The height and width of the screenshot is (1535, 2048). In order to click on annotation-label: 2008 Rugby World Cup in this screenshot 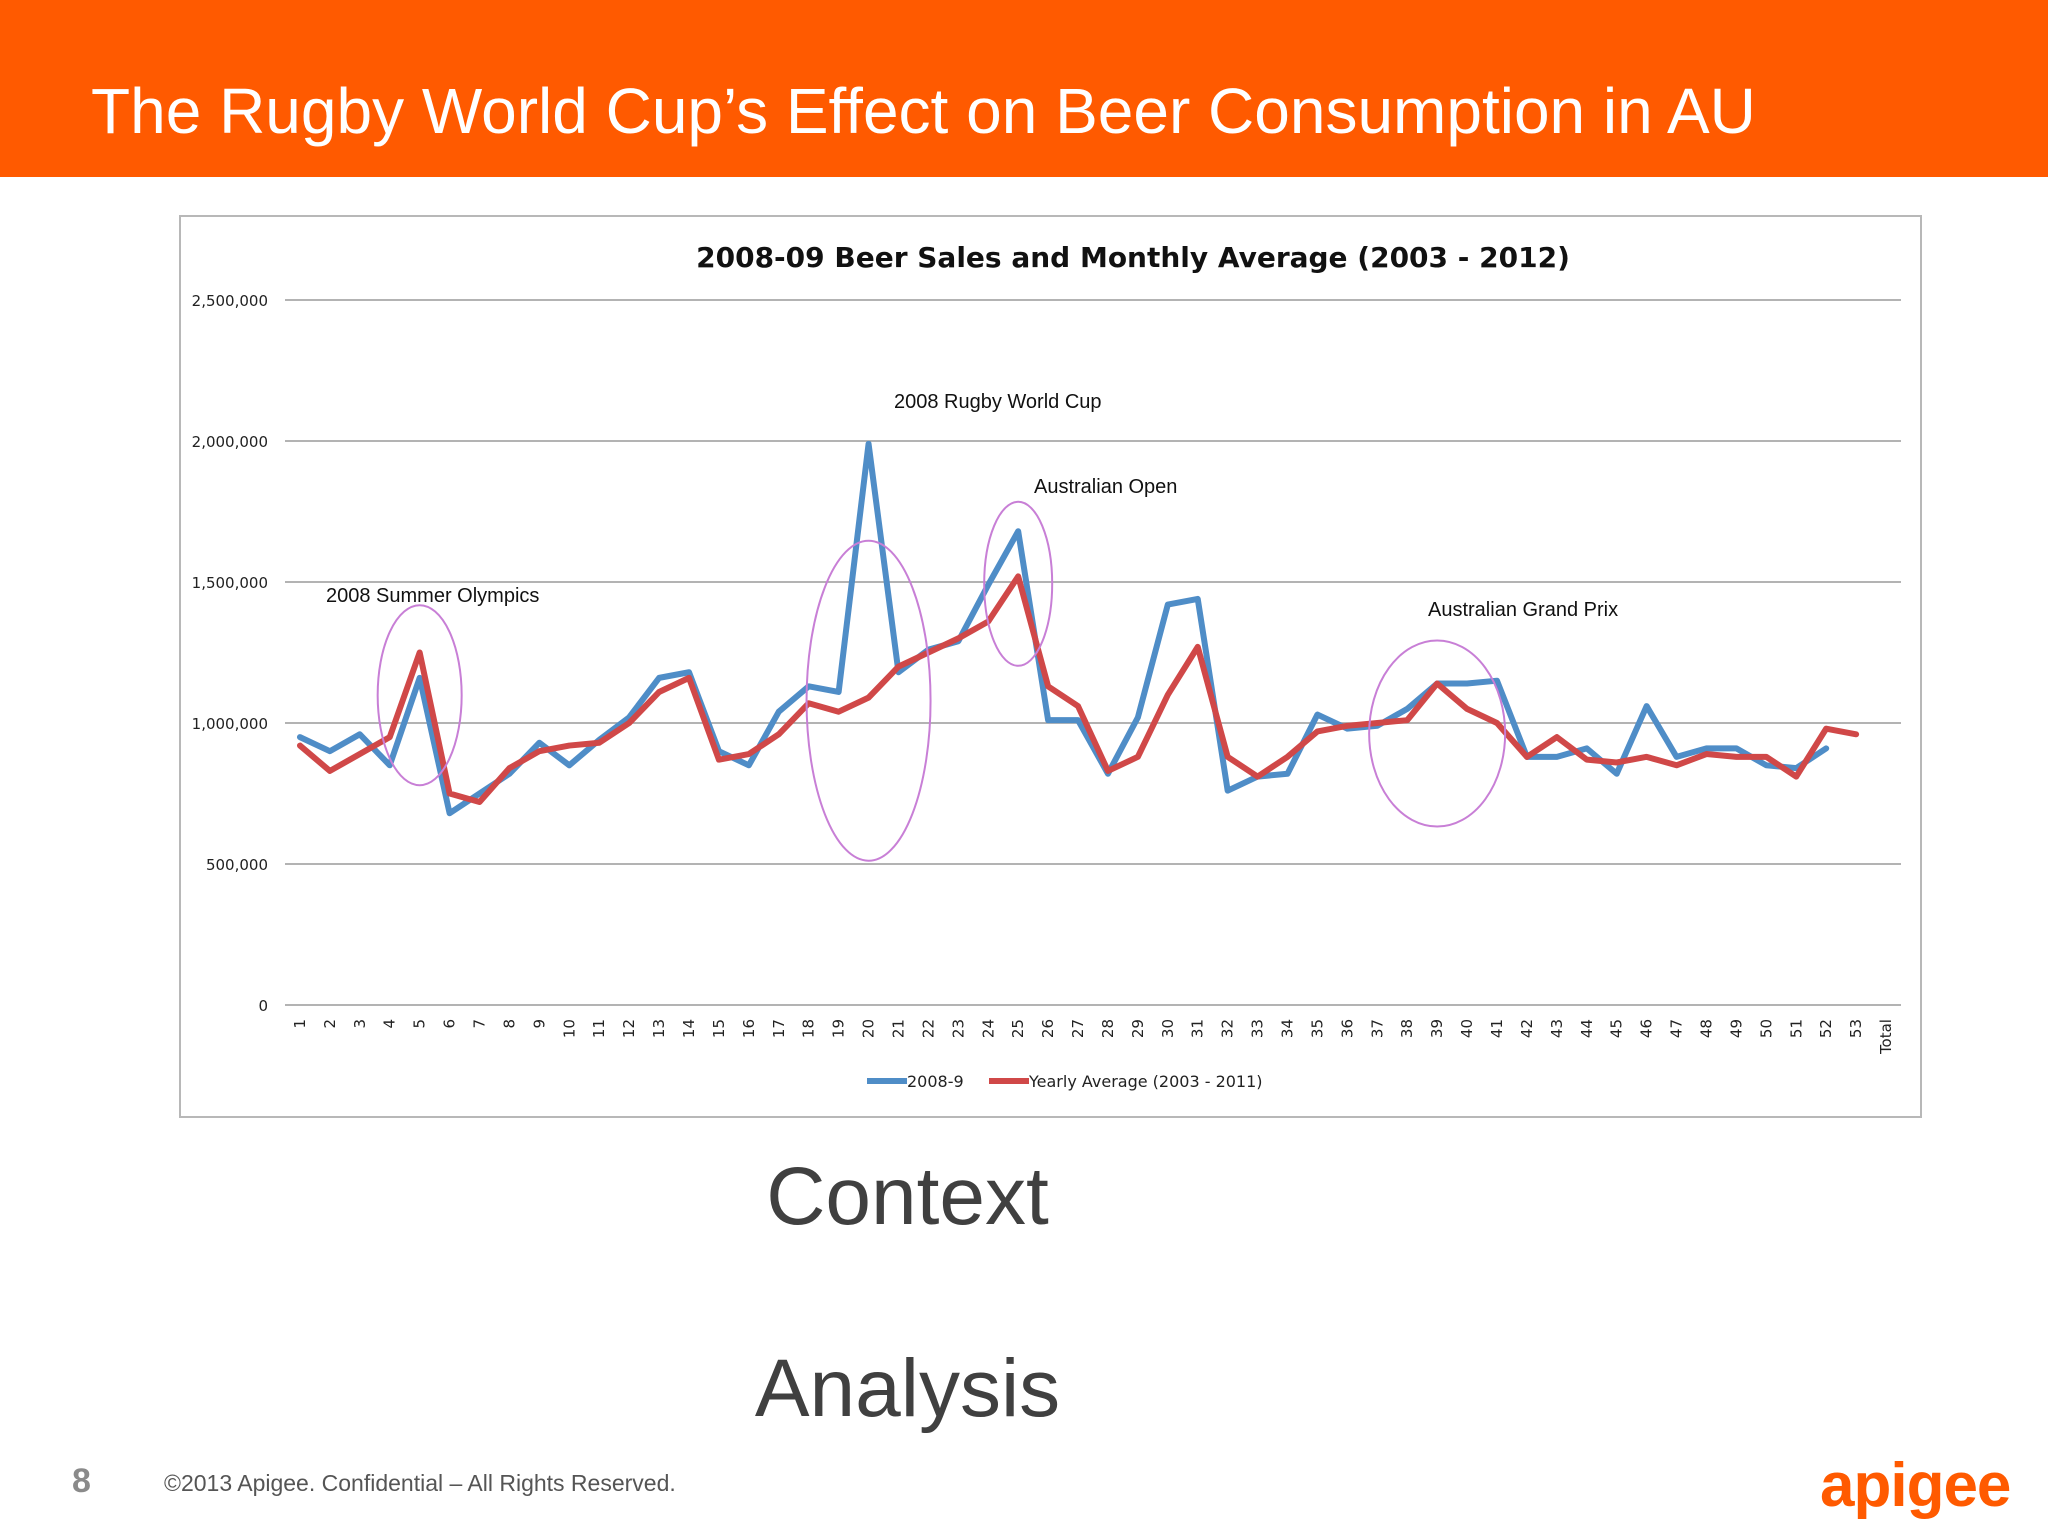, I will do `click(998, 402)`.